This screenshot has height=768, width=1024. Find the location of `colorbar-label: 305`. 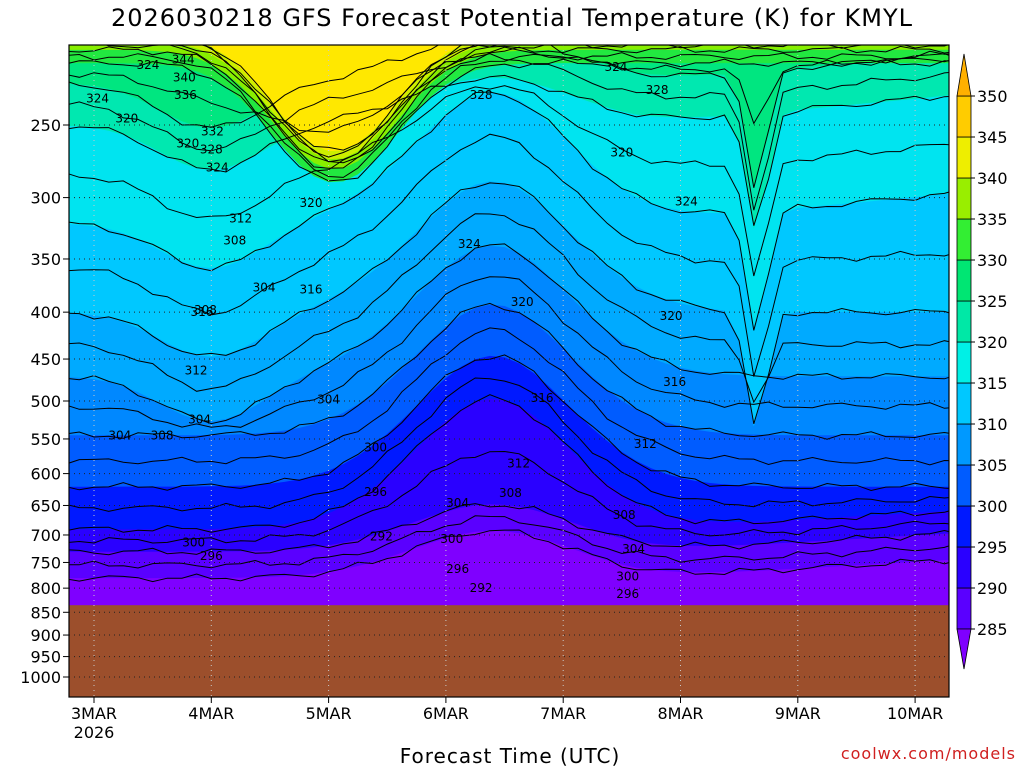

colorbar-label: 305 is located at coordinates (992, 465).